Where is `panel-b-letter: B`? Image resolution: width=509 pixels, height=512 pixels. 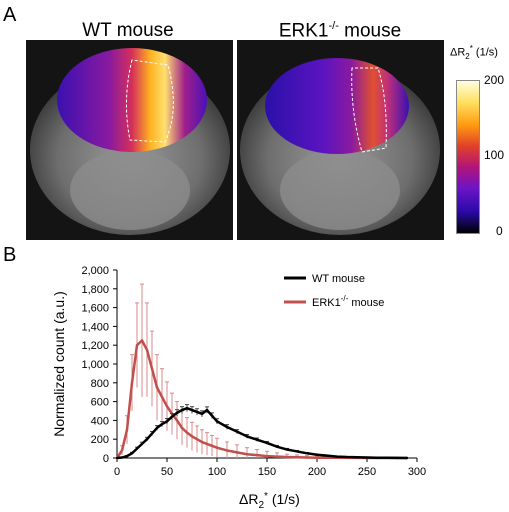
panel-b-letter: B is located at coordinates (10, 255).